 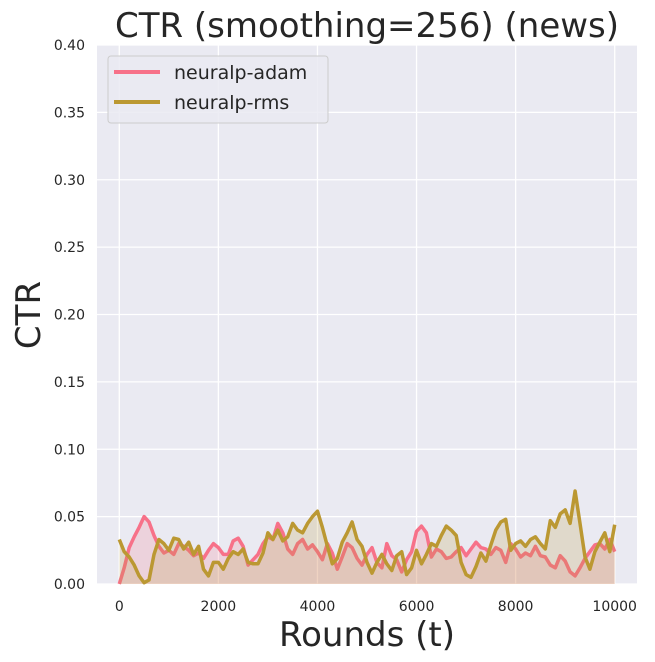 What do you see at coordinates (417, 607) in the screenshot?
I see `x-tick-label: 6000` at bounding box center [417, 607].